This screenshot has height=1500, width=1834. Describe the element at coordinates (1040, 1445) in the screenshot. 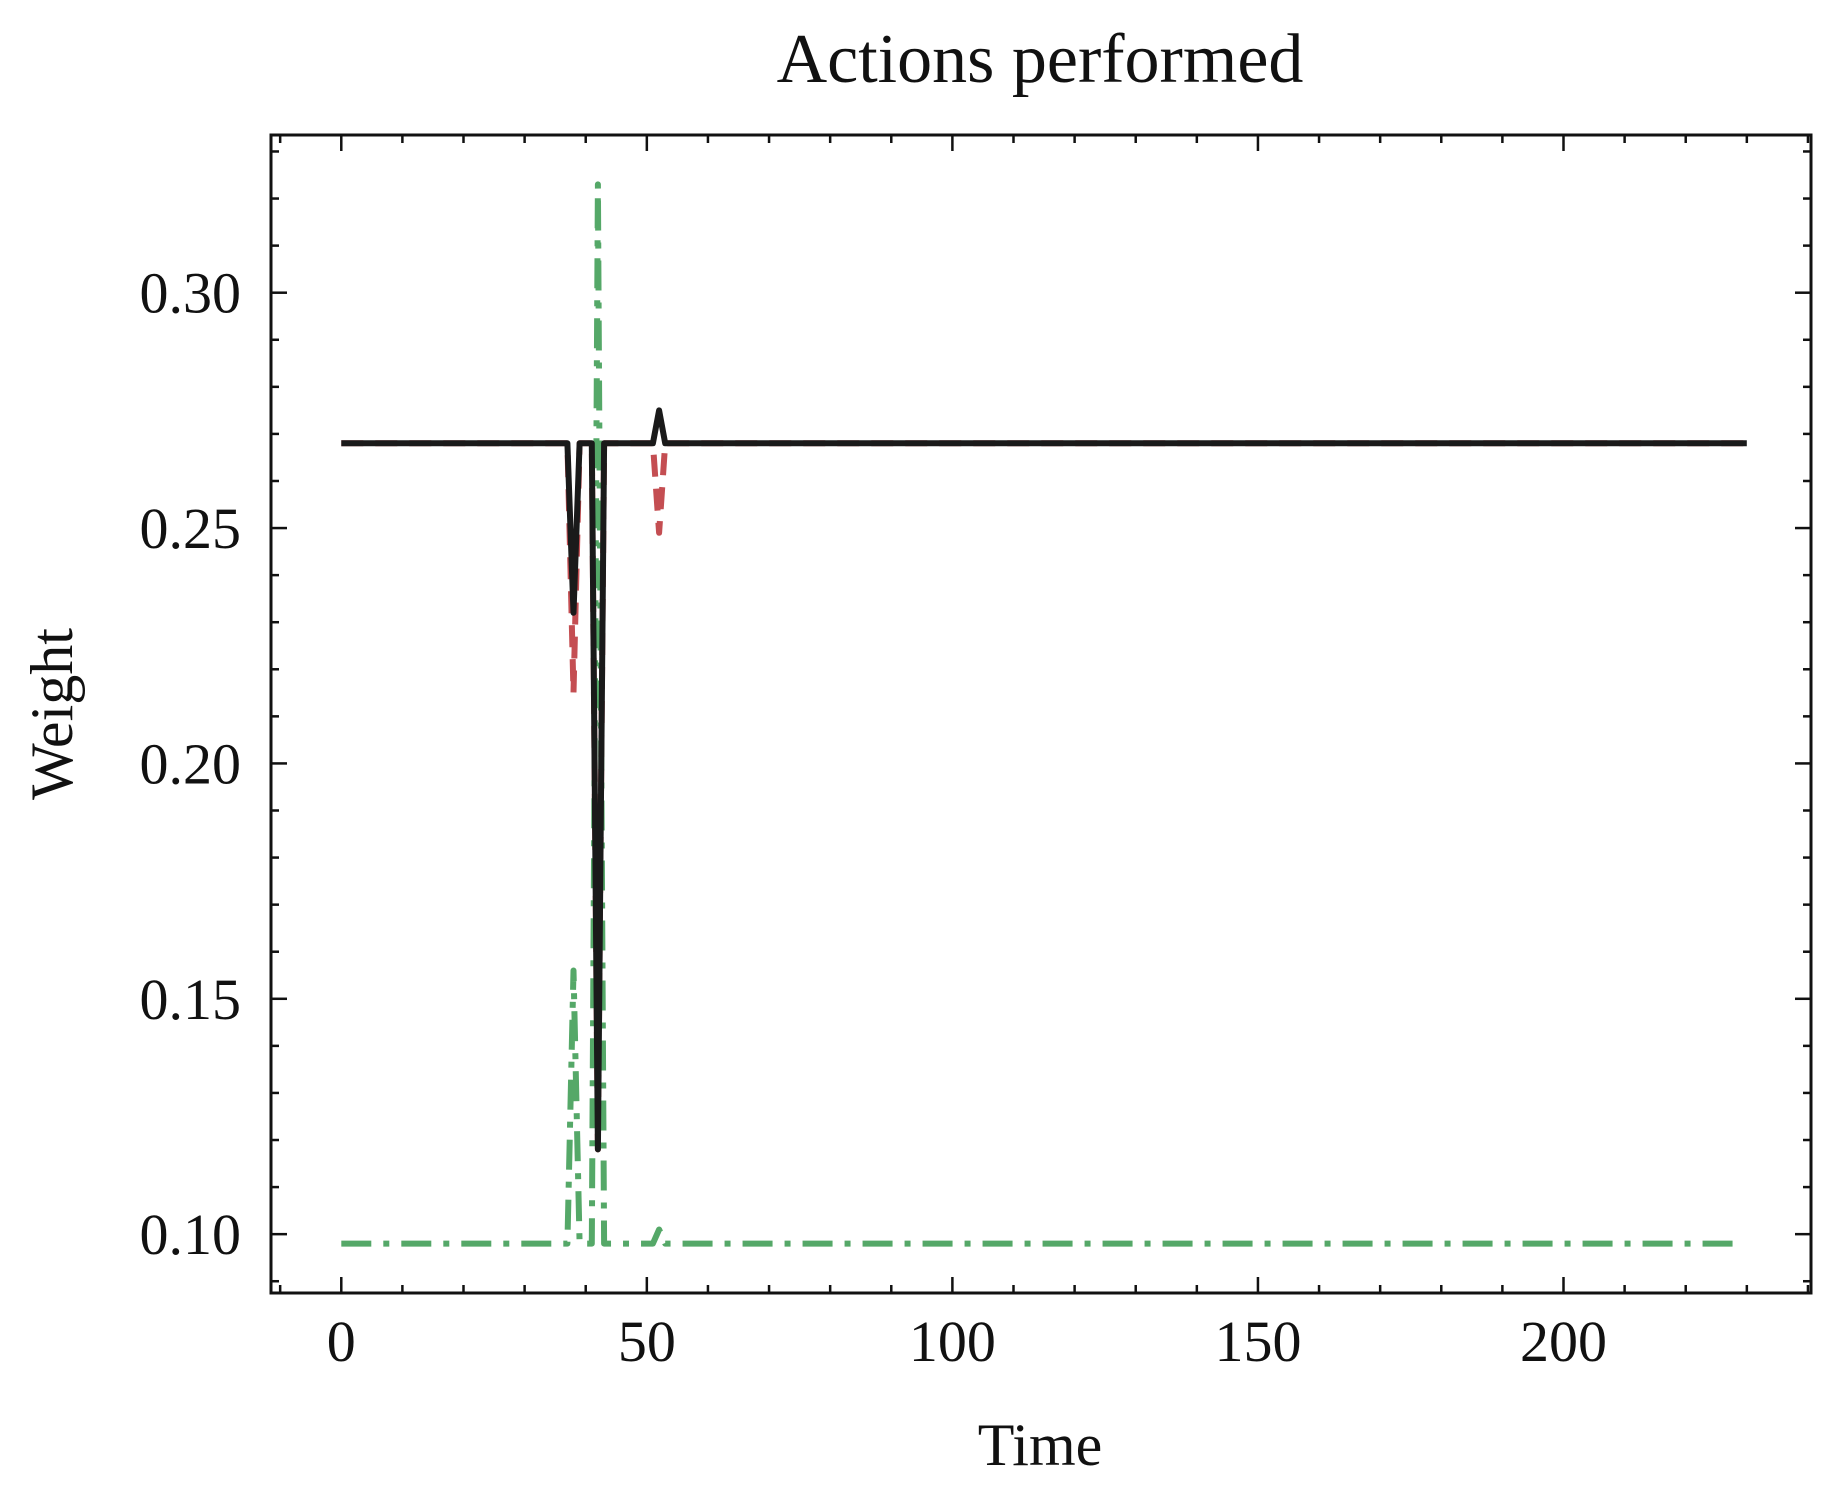

I see `x-axis-label: Time` at that location.